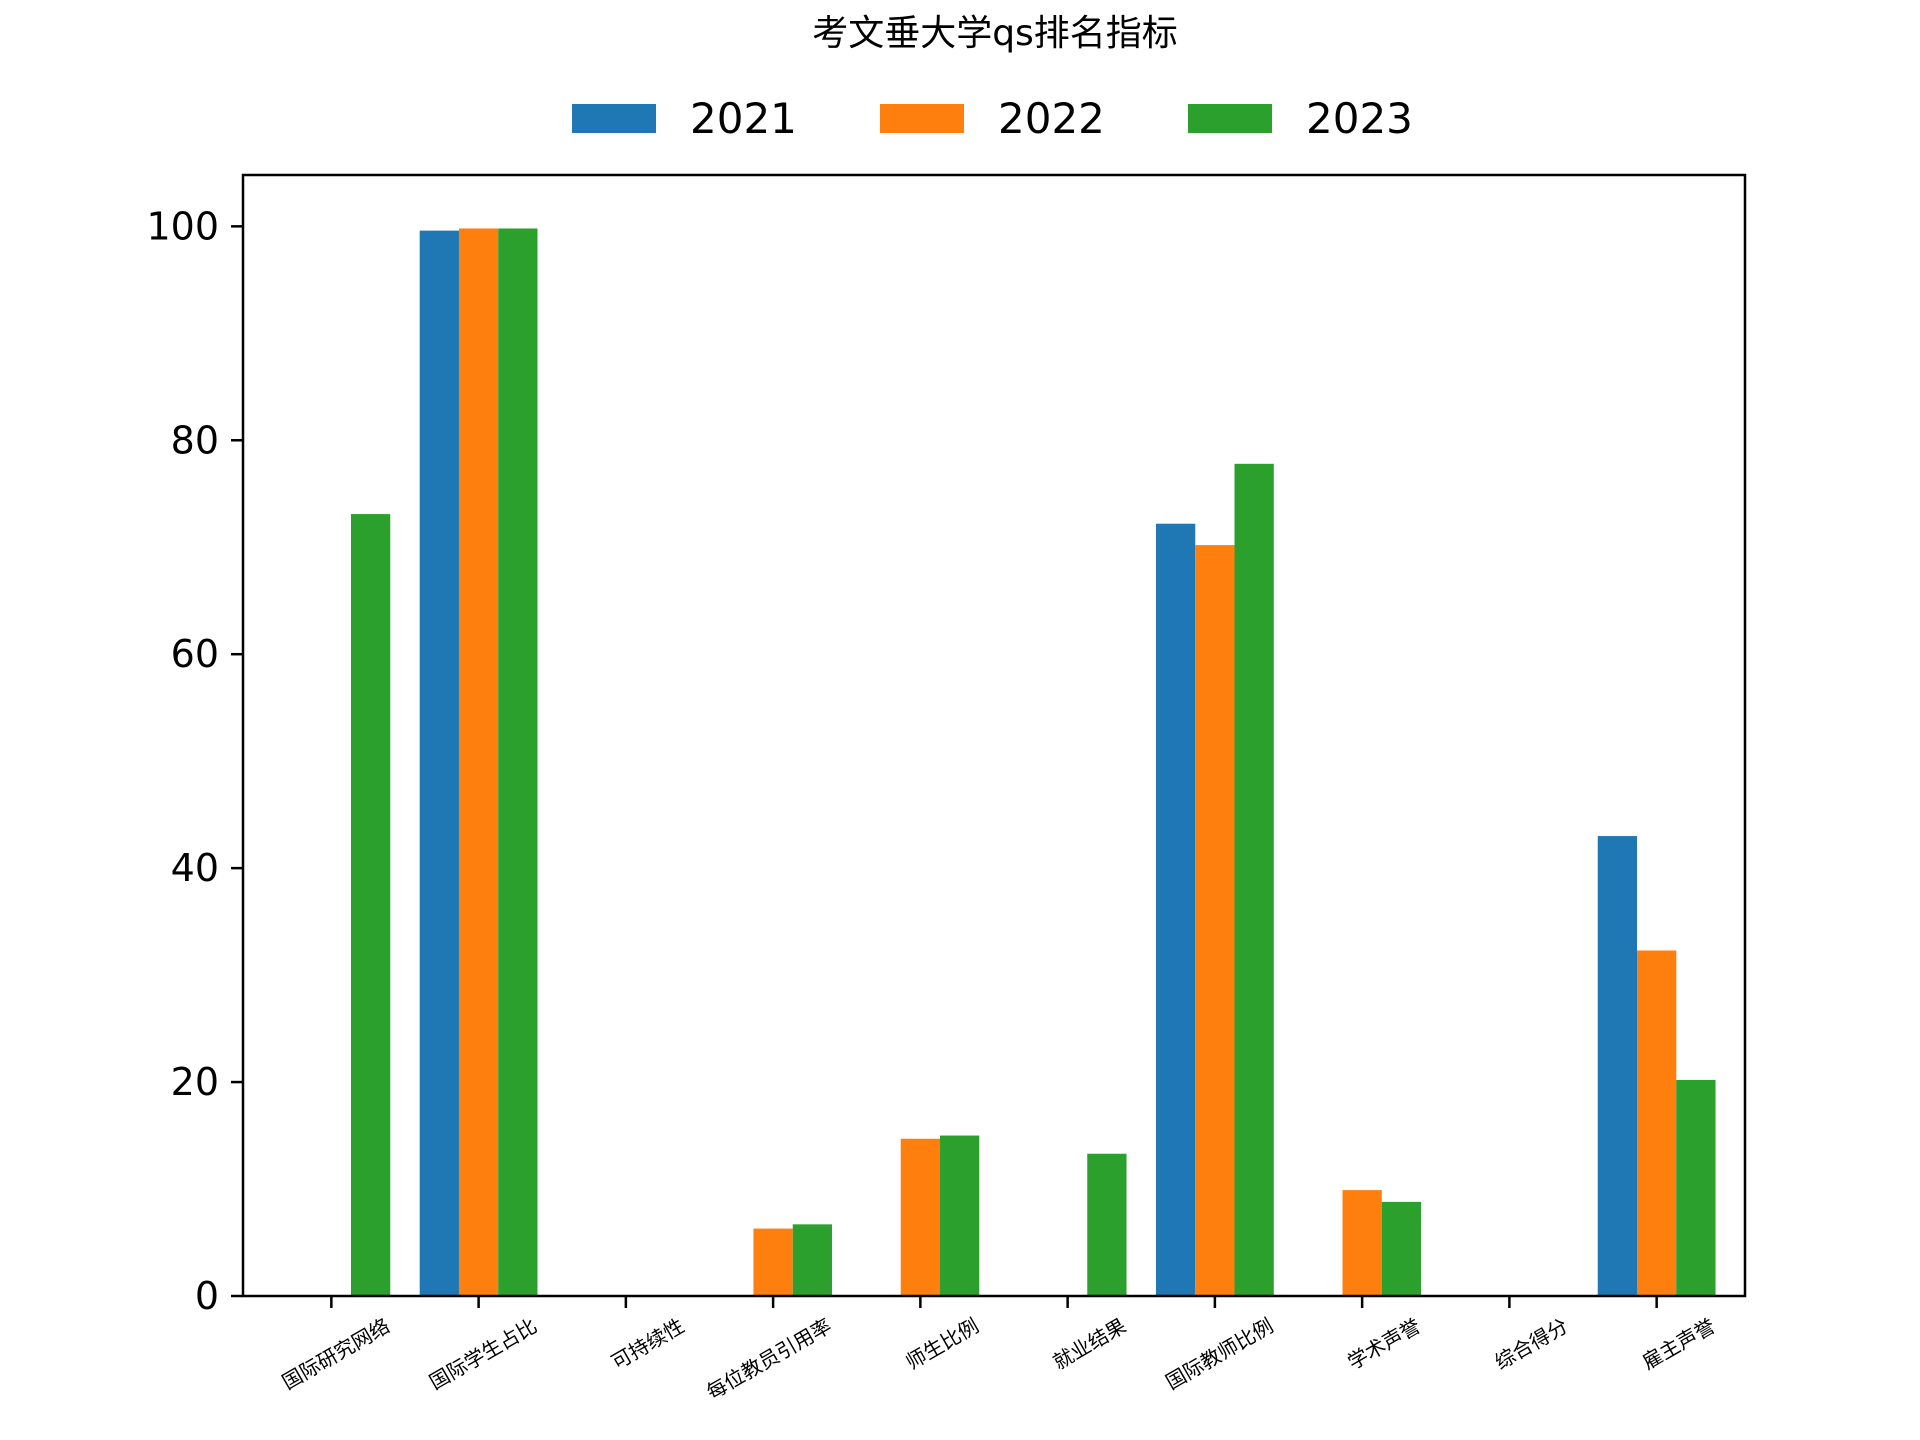  Describe the element at coordinates (992, 118) in the screenshot. I see `legend: 2021 2022 2023` at that location.